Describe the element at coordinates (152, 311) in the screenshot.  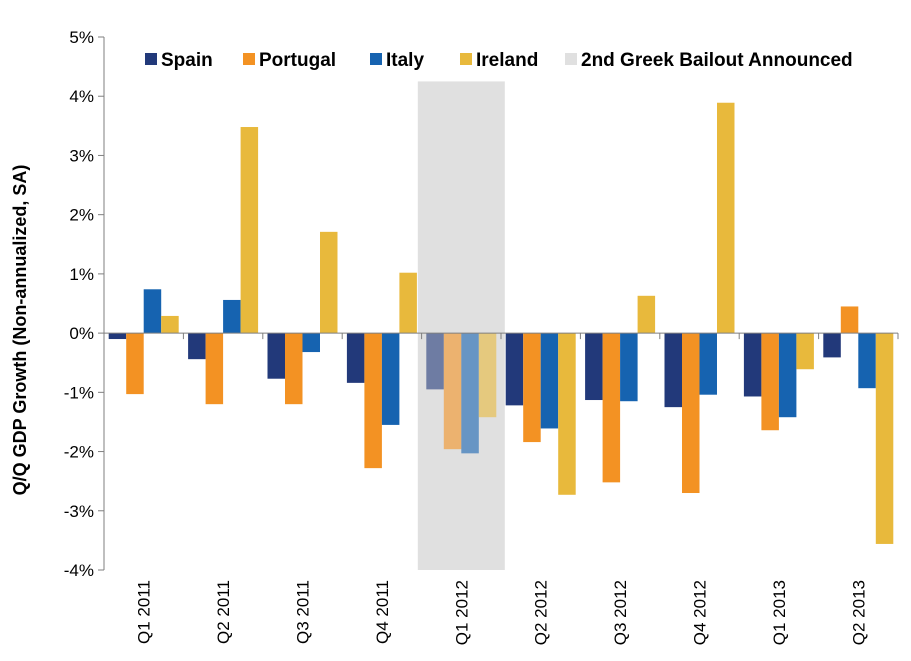
I see `bar-italy-q1-2011` at that location.